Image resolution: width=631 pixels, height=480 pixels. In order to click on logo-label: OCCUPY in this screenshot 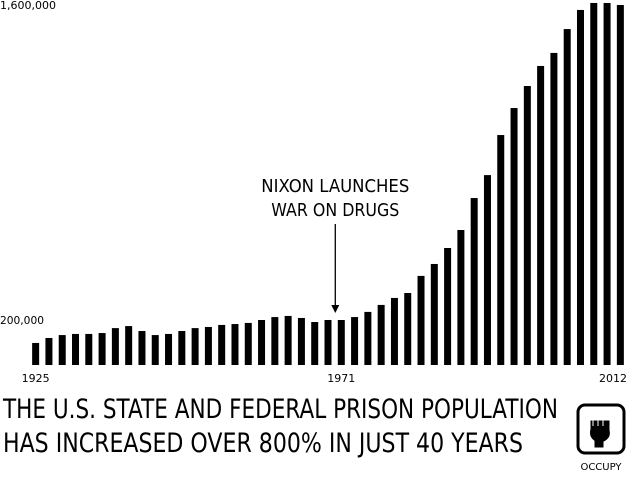, I will do `click(601, 467)`.